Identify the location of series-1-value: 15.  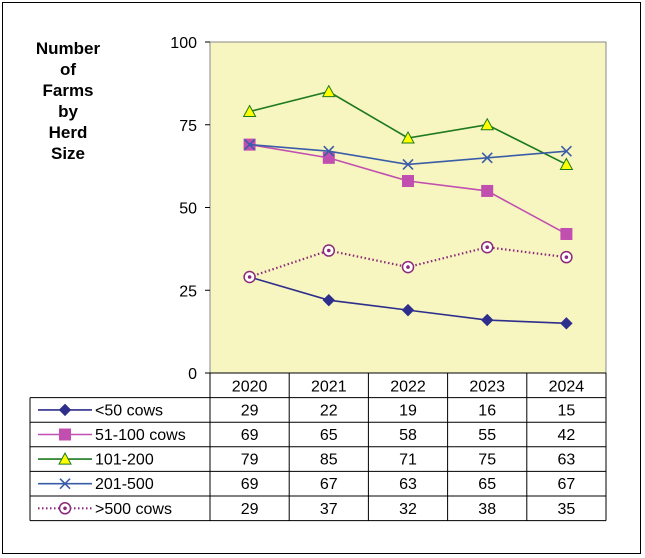
(567, 410).